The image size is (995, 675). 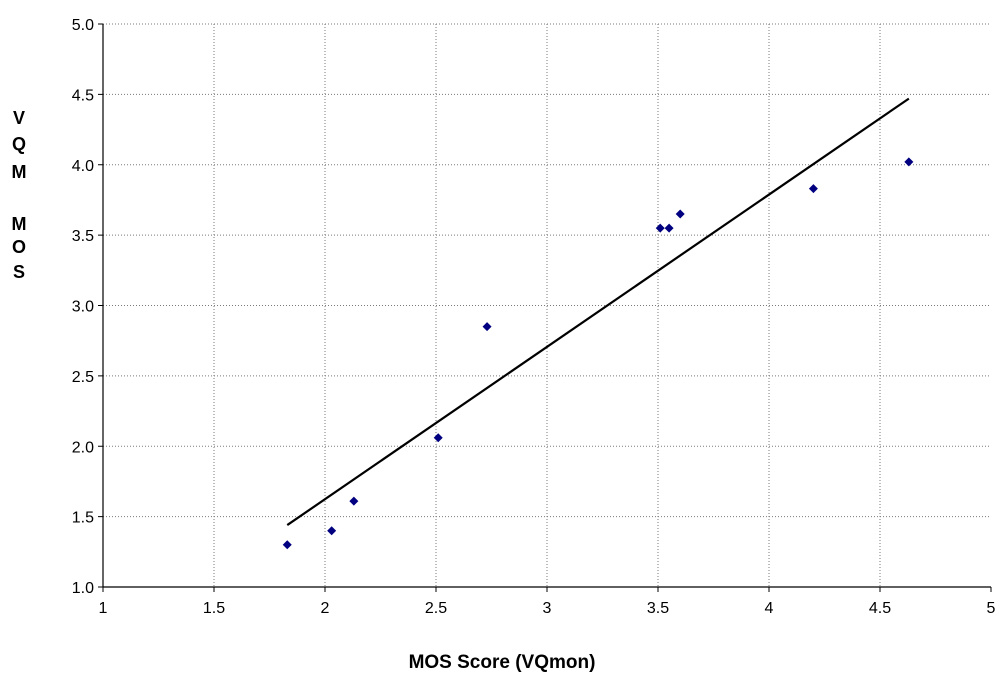 I want to click on x-tick-label: 2, so click(x=325, y=608).